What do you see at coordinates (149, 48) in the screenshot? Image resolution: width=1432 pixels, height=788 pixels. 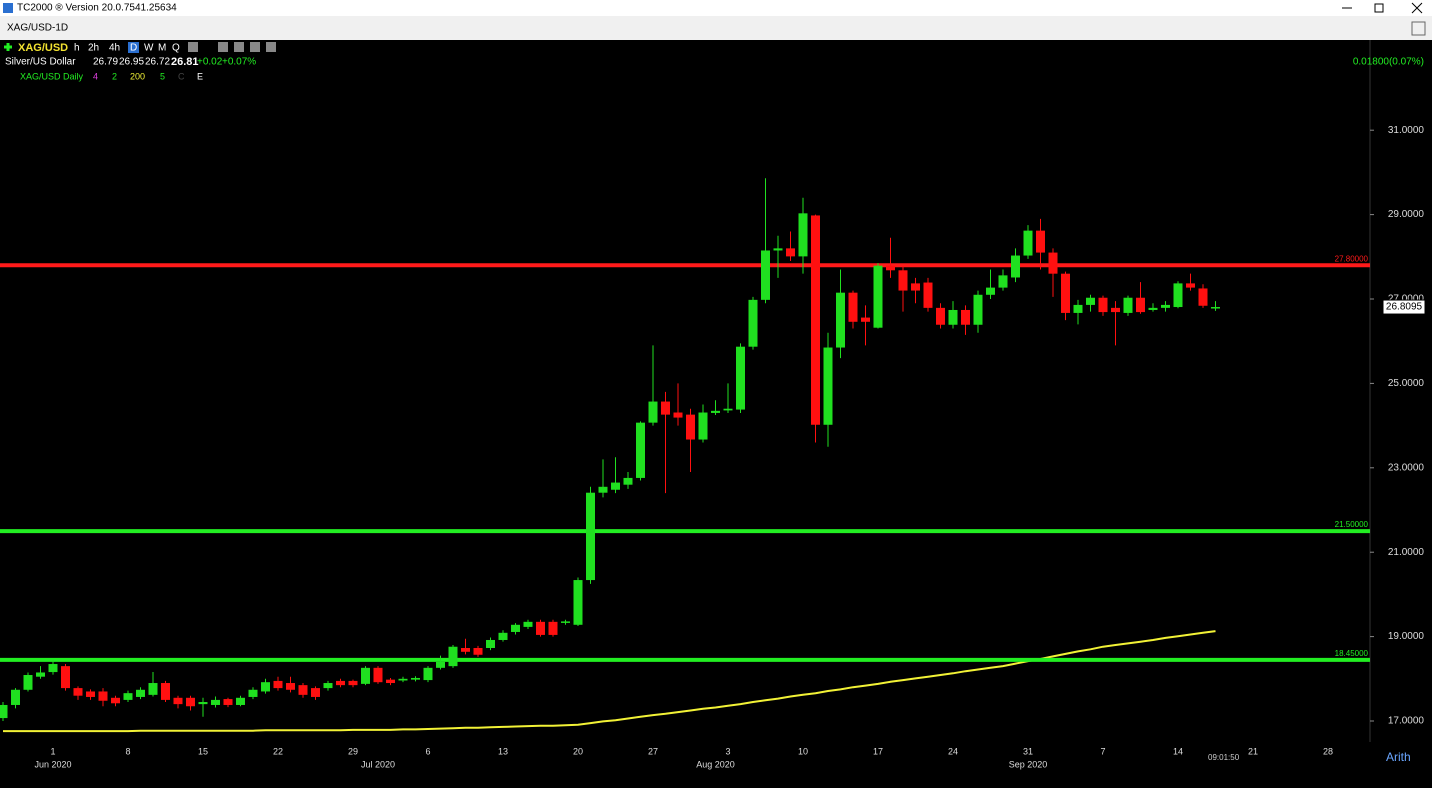 I see `timeframe: W` at bounding box center [149, 48].